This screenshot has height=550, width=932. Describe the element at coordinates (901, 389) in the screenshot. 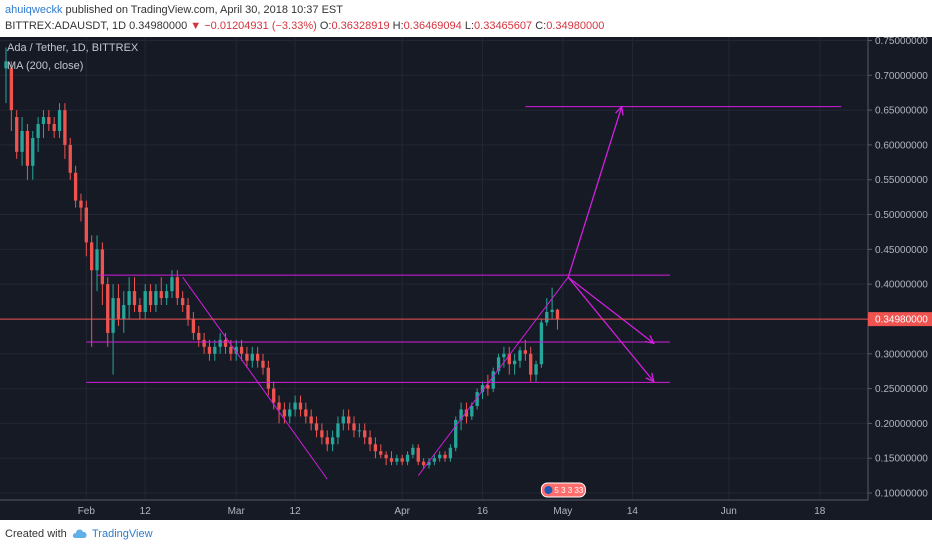

I see `price-tick-label: 0.25000000` at that location.